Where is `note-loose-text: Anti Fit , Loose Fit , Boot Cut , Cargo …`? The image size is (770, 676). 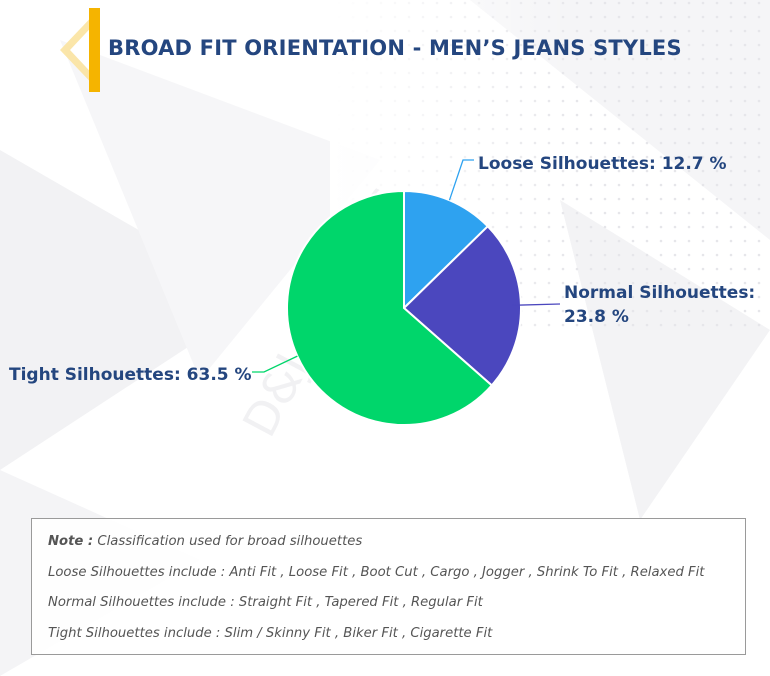 note-loose-text: Anti Fit , Loose Fit , Boot Cut , Cargo … is located at coordinates (465, 572).